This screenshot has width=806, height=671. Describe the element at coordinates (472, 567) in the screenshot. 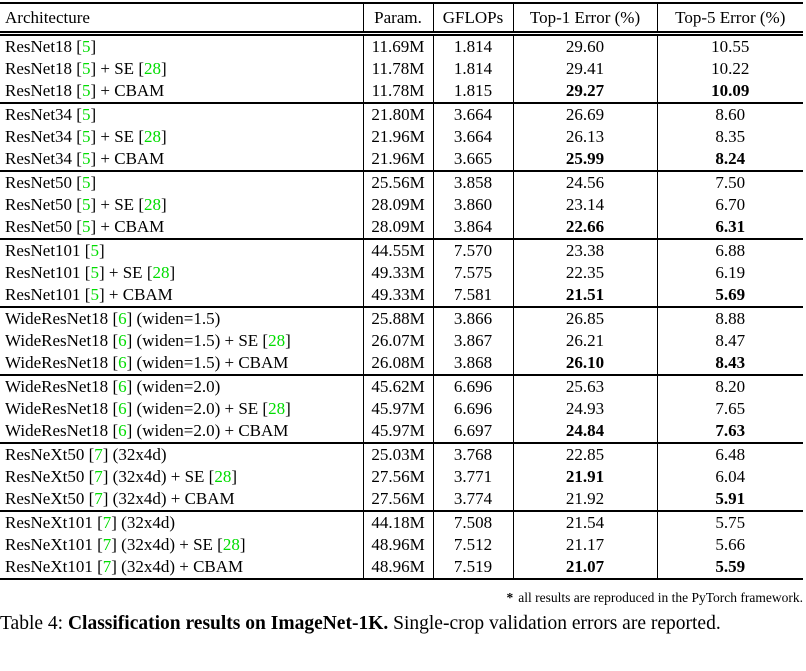

I see `gflops-cell: 7.519` at that location.